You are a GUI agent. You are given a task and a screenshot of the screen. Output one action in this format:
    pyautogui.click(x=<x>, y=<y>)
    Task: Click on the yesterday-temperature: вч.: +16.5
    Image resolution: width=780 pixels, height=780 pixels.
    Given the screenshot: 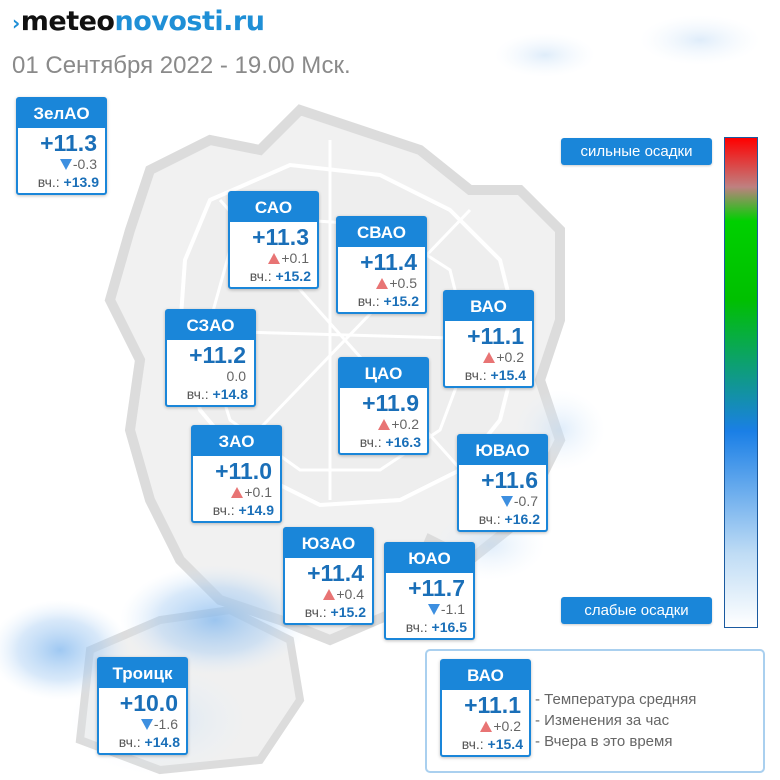 What is the action you would take?
    pyautogui.click(x=429, y=628)
    